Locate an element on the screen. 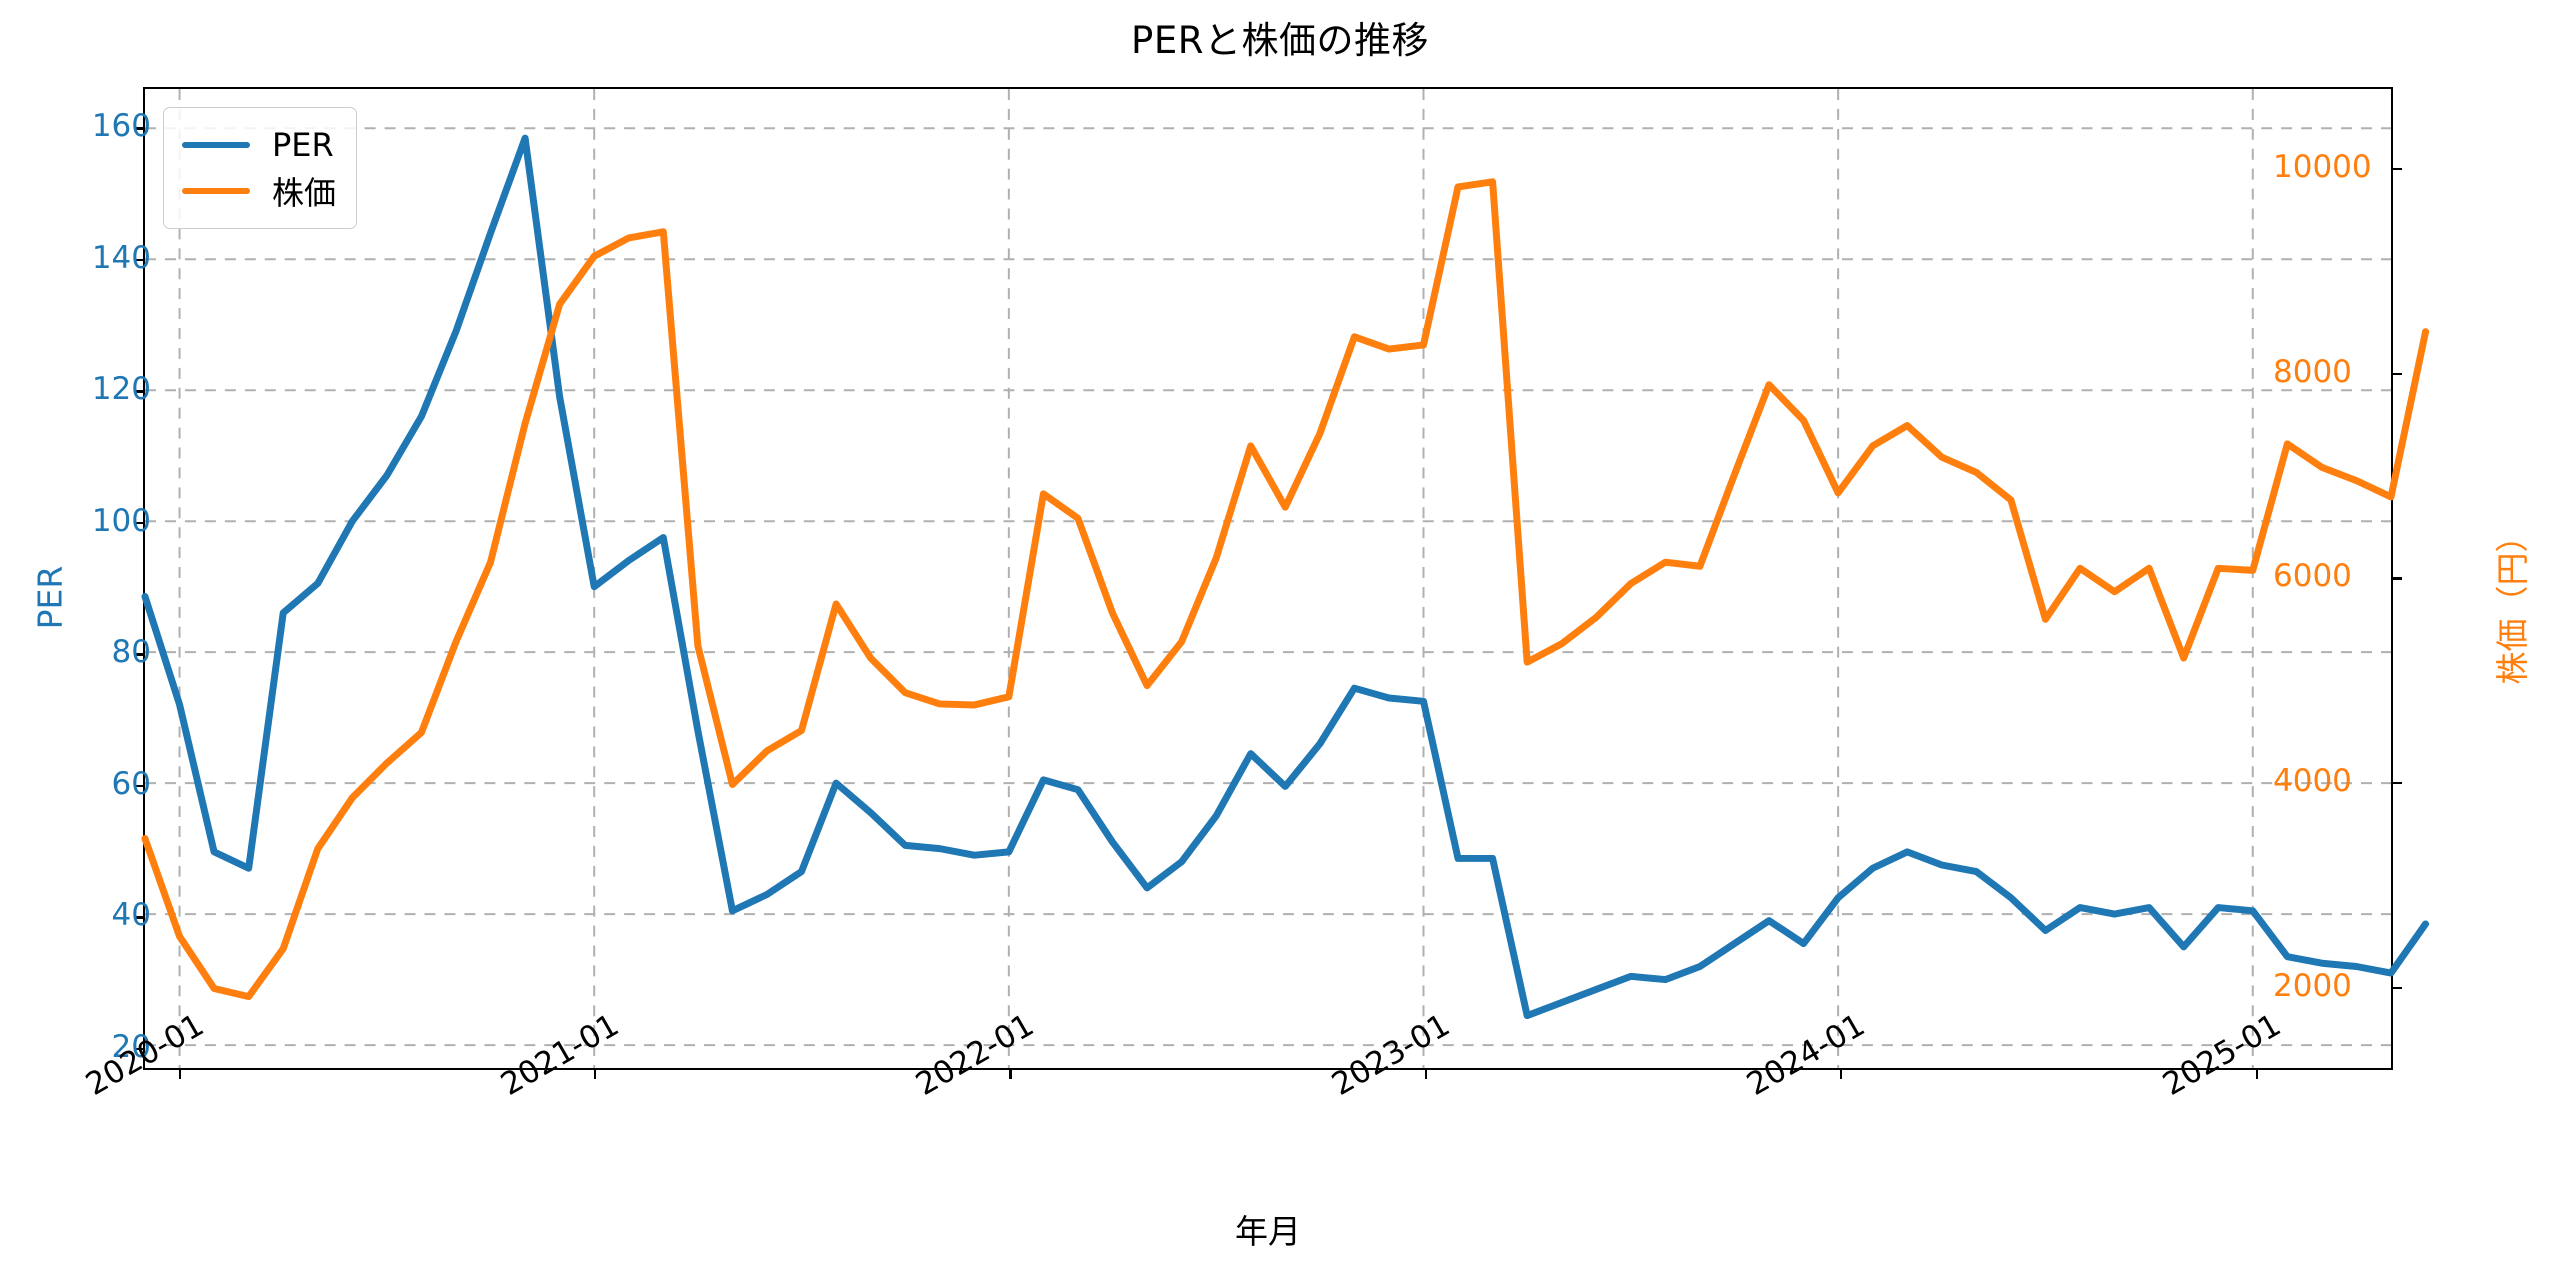  left-tick-label: 160 is located at coordinates (121, 126).